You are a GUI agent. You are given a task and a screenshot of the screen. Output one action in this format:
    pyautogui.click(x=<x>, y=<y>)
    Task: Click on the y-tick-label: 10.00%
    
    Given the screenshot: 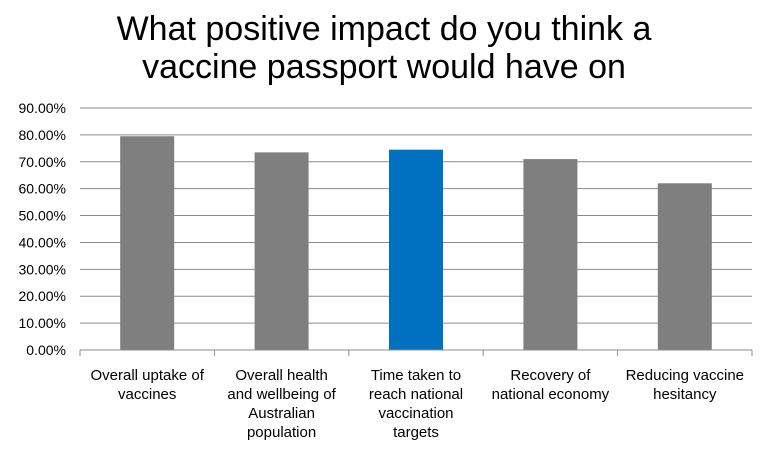 What is the action you would take?
    pyautogui.click(x=42, y=323)
    